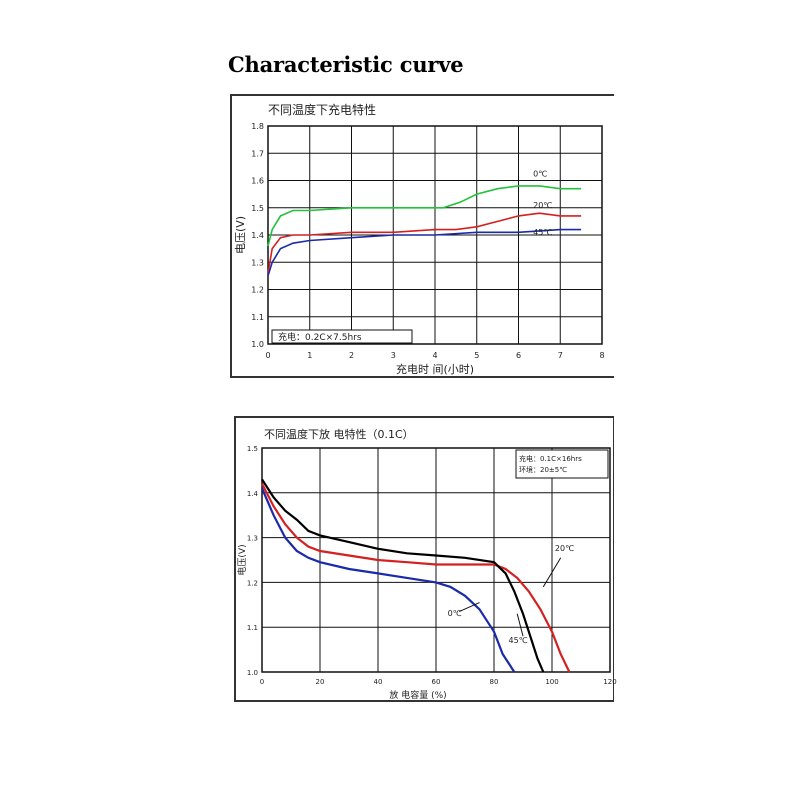 The height and width of the screenshot is (800, 800). What do you see at coordinates (339, 434) in the screenshot?
I see `chart-title: 不同温度下放 电特性（0.1C）` at bounding box center [339, 434].